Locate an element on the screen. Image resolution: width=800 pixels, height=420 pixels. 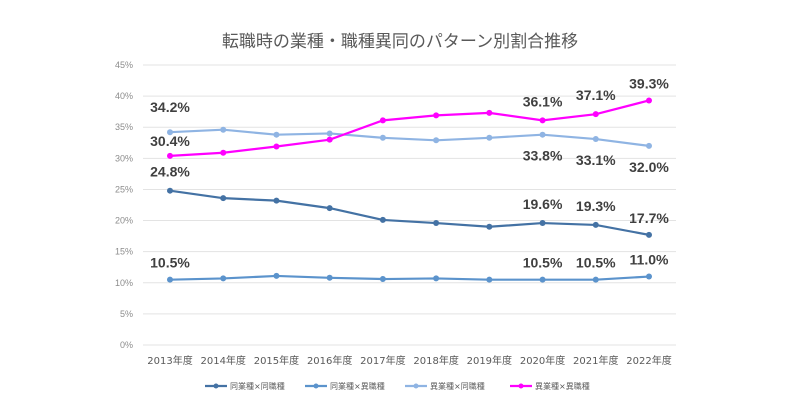
legend-label: 同業種×同職種 is located at coordinates (257, 386).